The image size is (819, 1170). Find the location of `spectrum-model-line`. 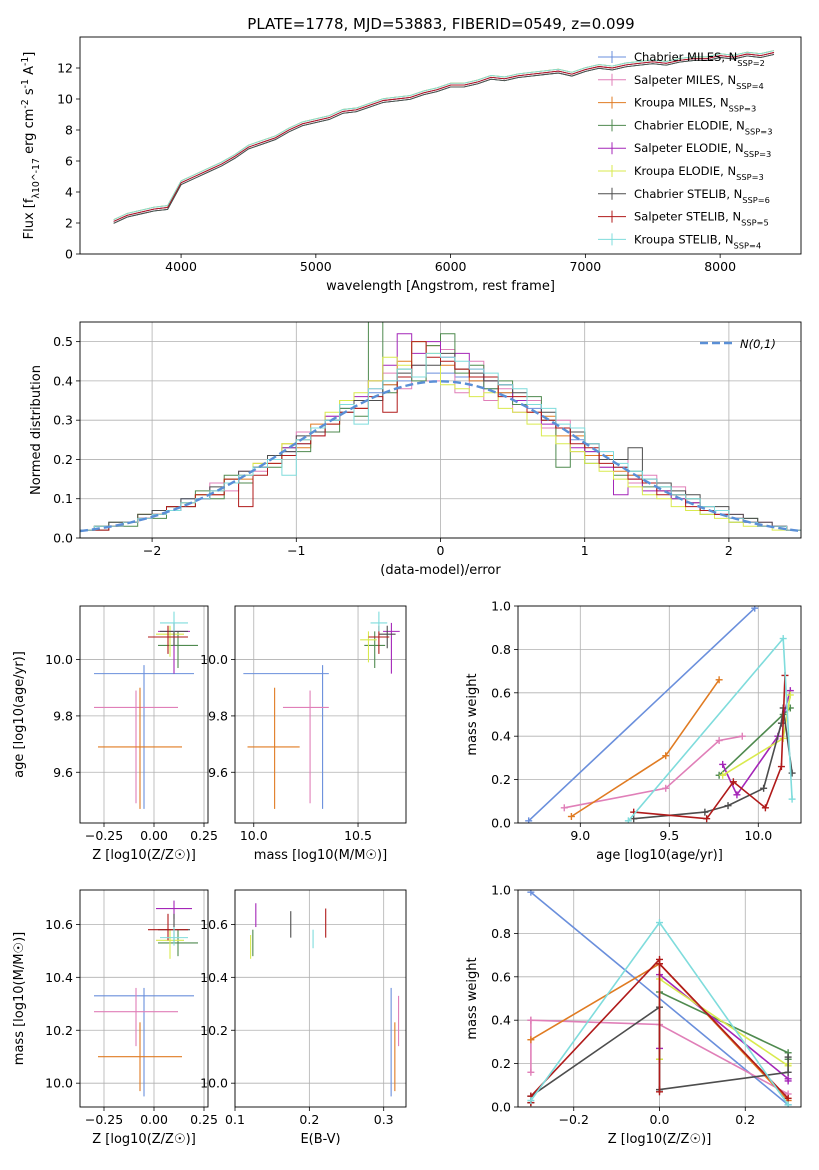

spectrum-model-line is located at coordinates (444, 137).